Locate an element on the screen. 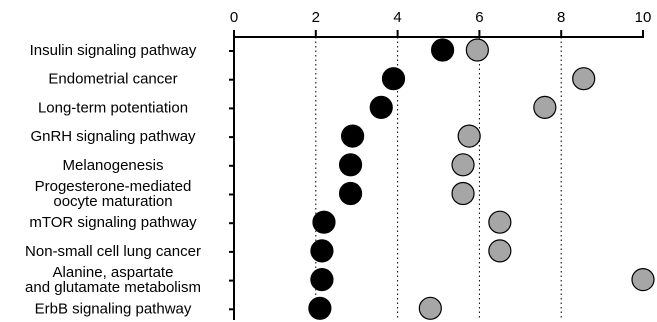  category-label: Progesterone-mediated oocyte maturation is located at coordinates (113, 194).